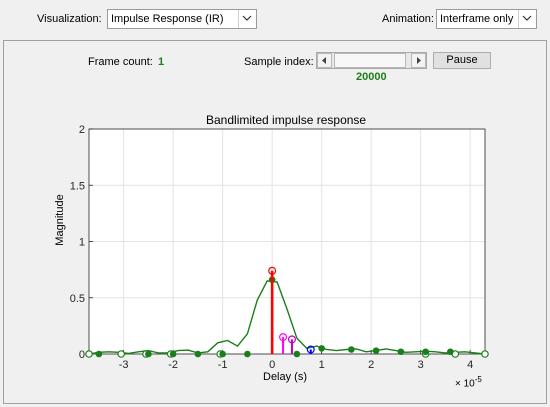  Describe the element at coordinates (77, 186) in the screenshot. I see `y-tick-label: 1.5` at that location.